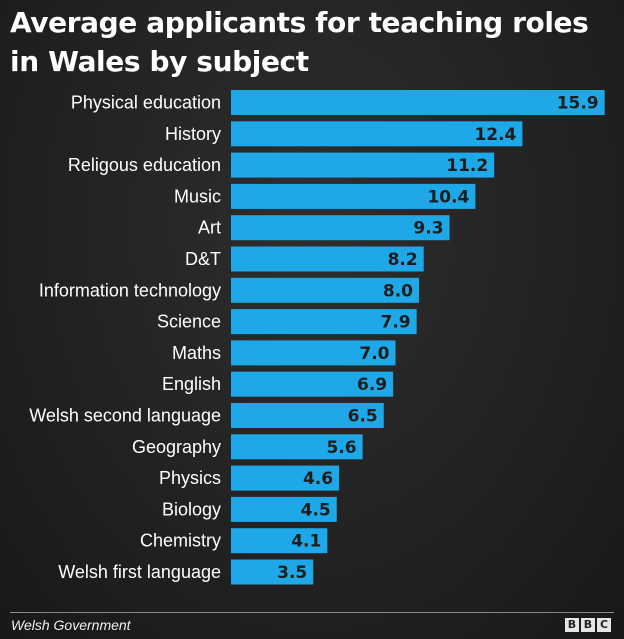  I want to click on category-label: Chemistry, so click(180, 541).